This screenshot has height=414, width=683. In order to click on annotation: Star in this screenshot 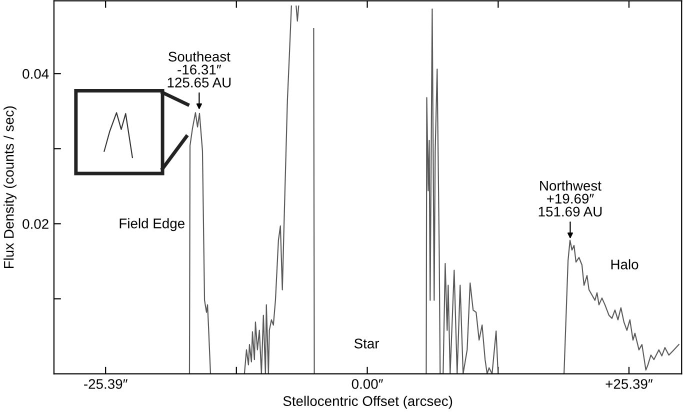, I will do `click(367, 343)`.